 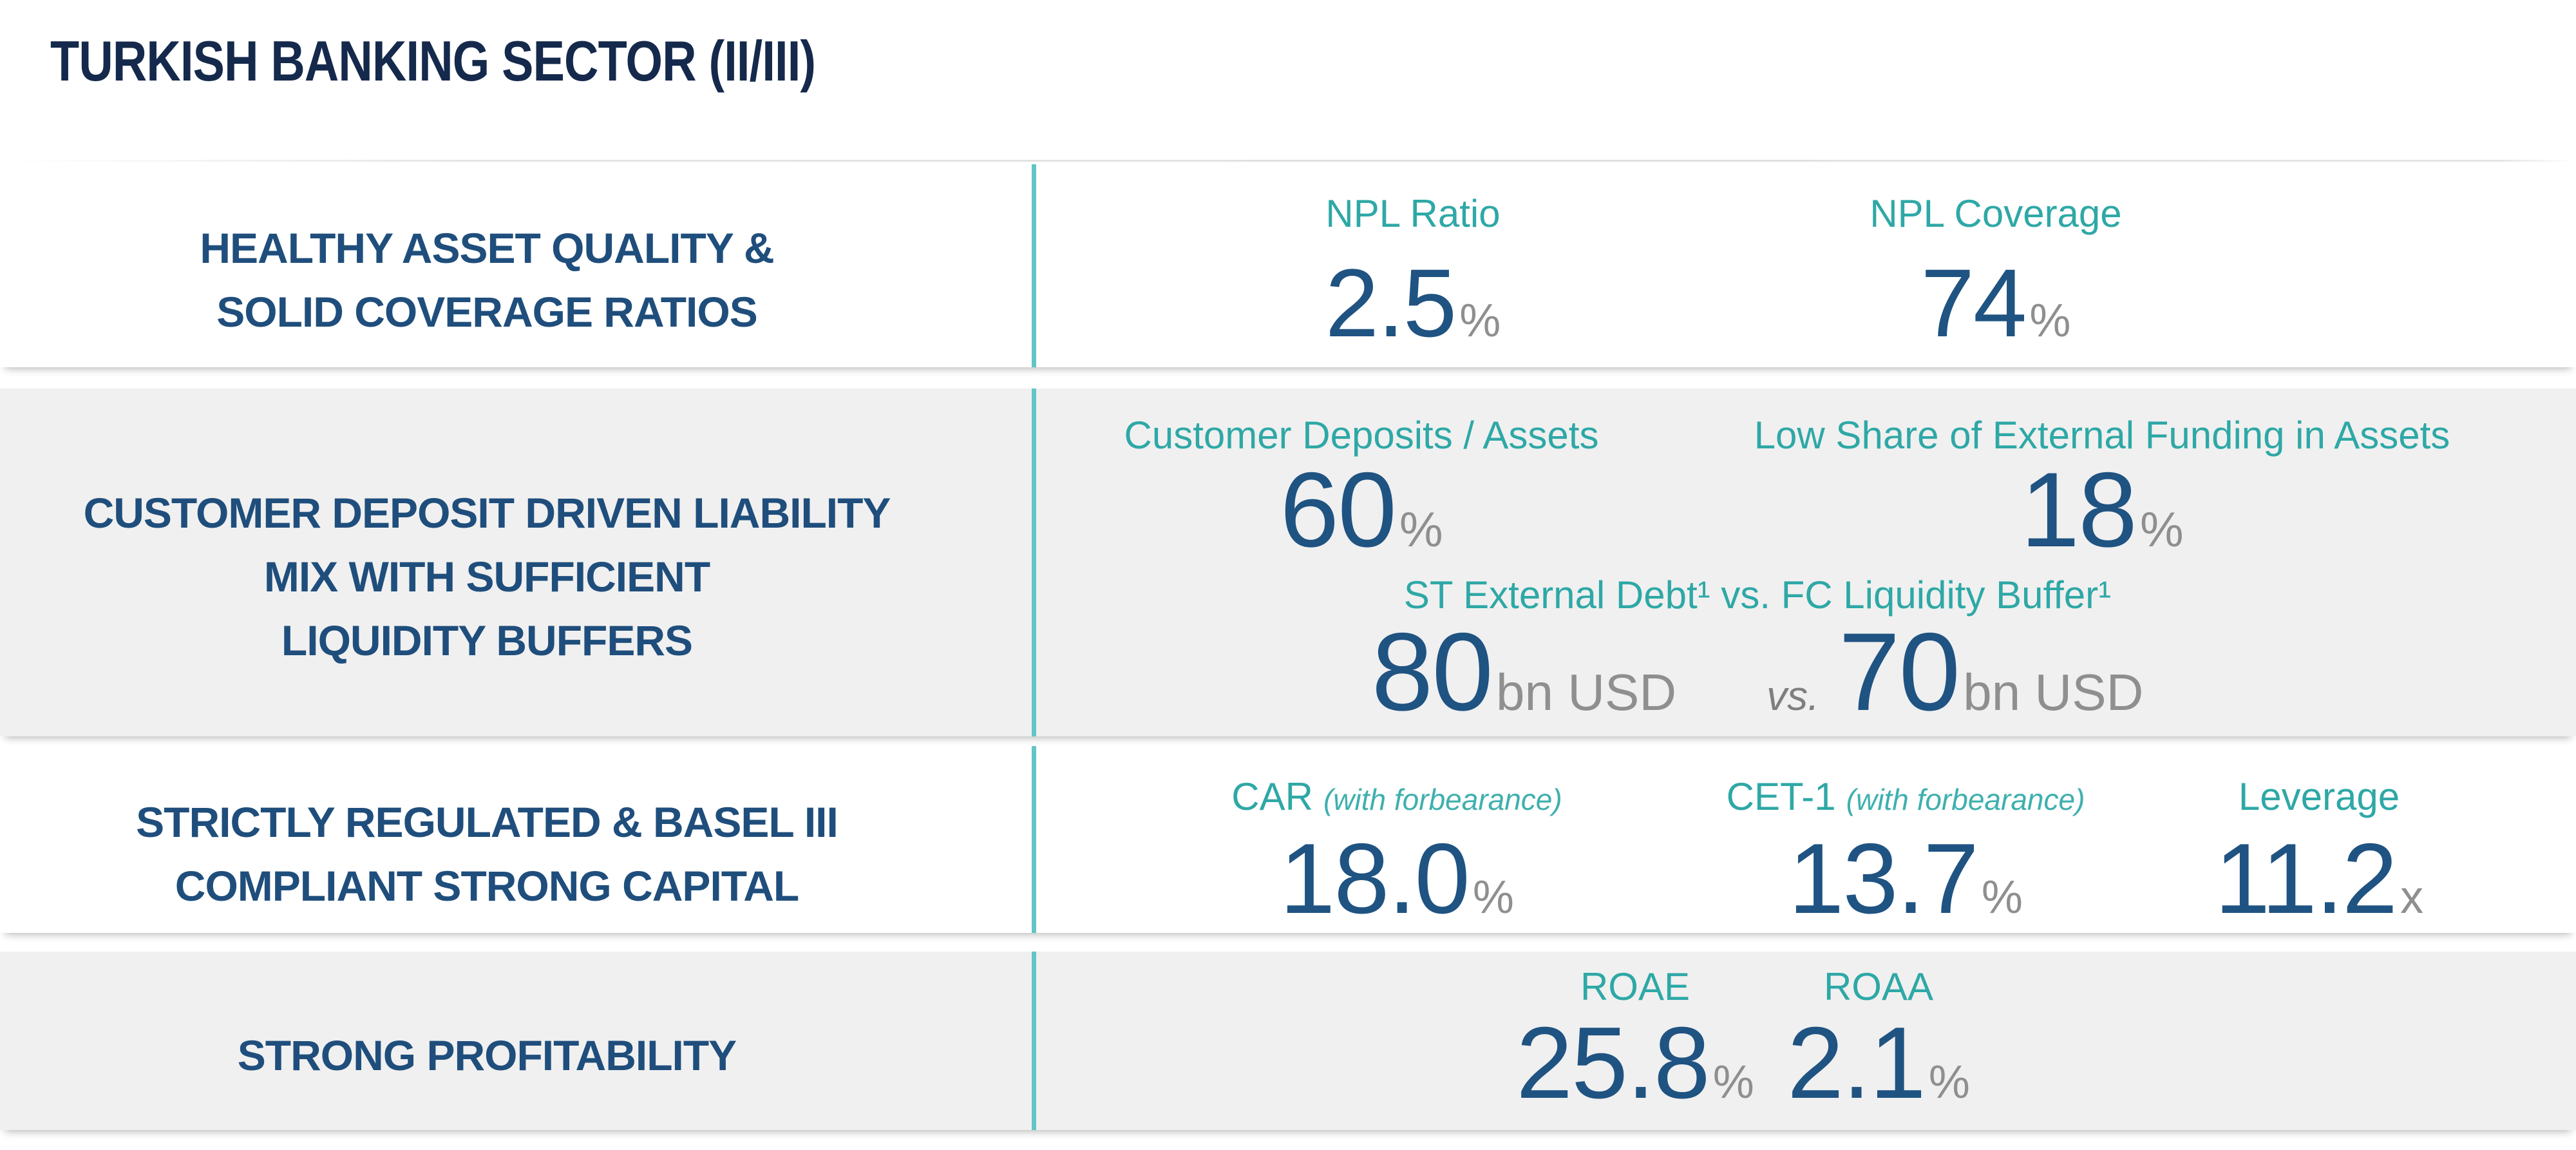 I want to click on metric-customer-deposits-assets: Customer Deposits / Assets 60%, so click(x=1362, y=488).